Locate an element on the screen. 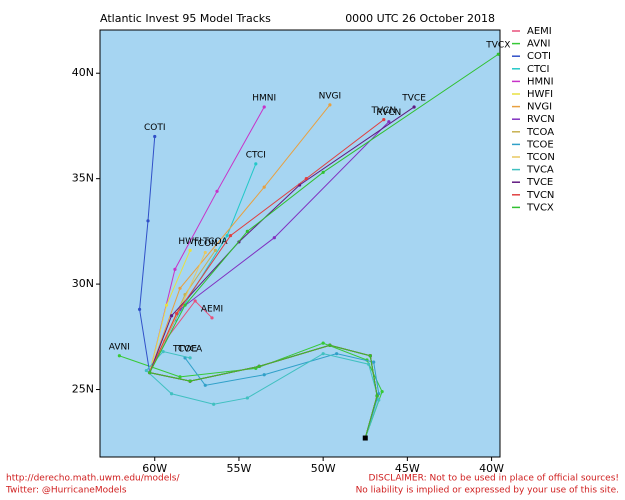 The height and width of the screenshot is (500, 625). y-tick-label: 35N is located at coordinates (83, 178).